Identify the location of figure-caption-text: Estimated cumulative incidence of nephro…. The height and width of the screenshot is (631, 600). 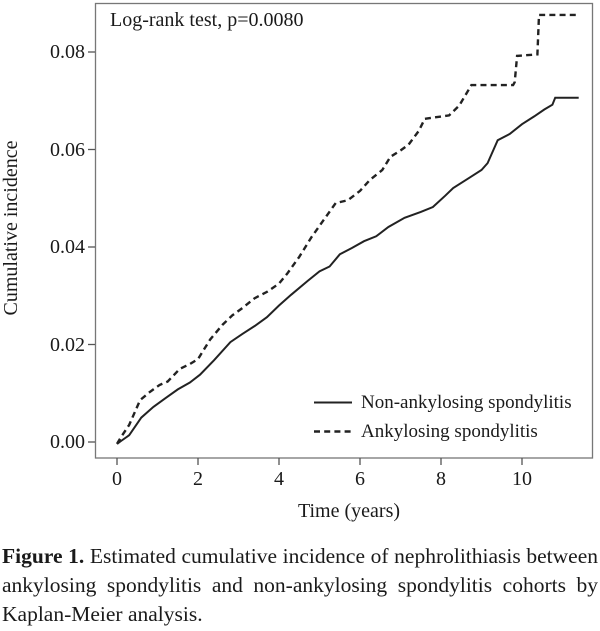
(300, 585).